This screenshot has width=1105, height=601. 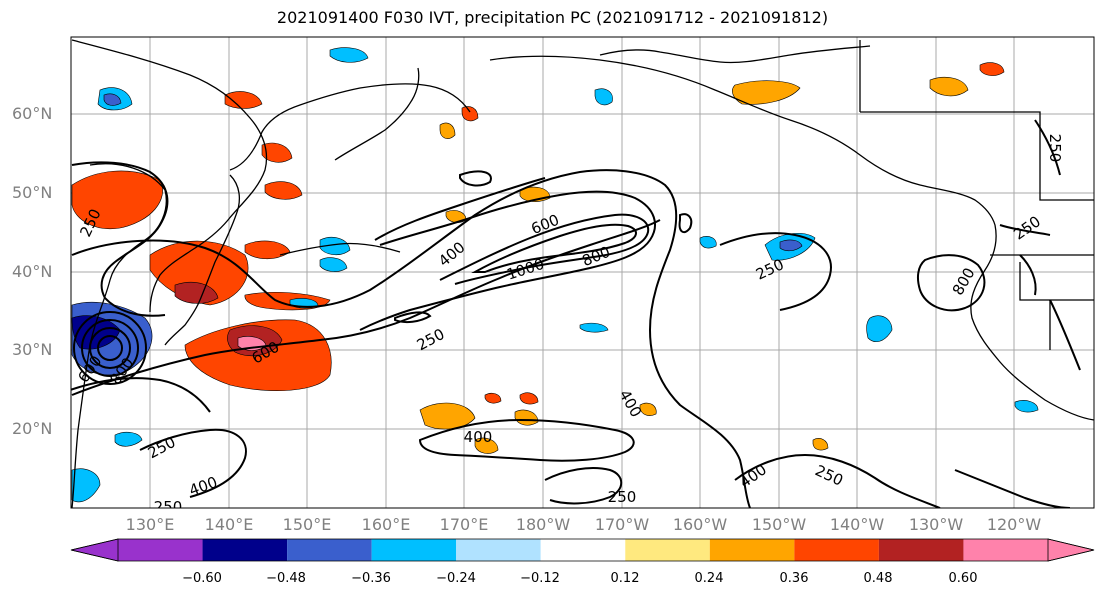 What do you see at coordinates (32, 113) in the screenshot?
I see `lat-label: 60°N` at bounding box center [32, 113].